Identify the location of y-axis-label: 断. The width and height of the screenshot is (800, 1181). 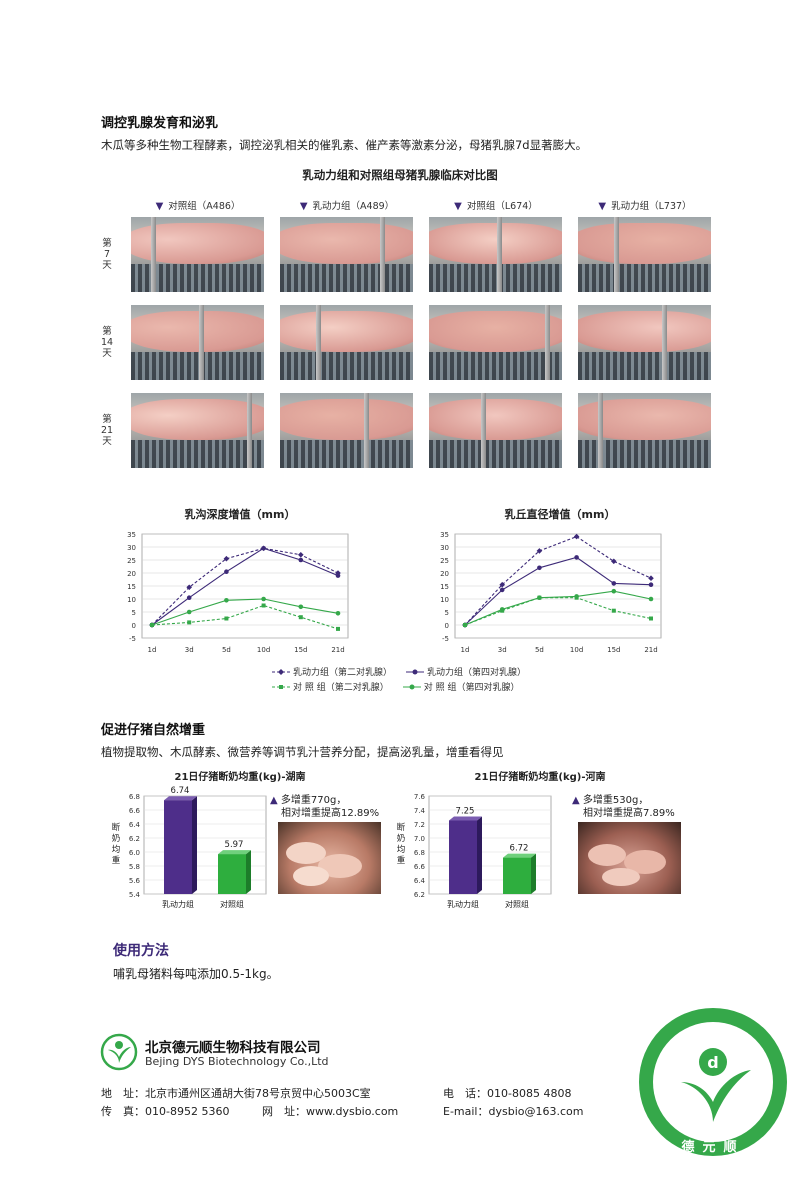
(116, 827).